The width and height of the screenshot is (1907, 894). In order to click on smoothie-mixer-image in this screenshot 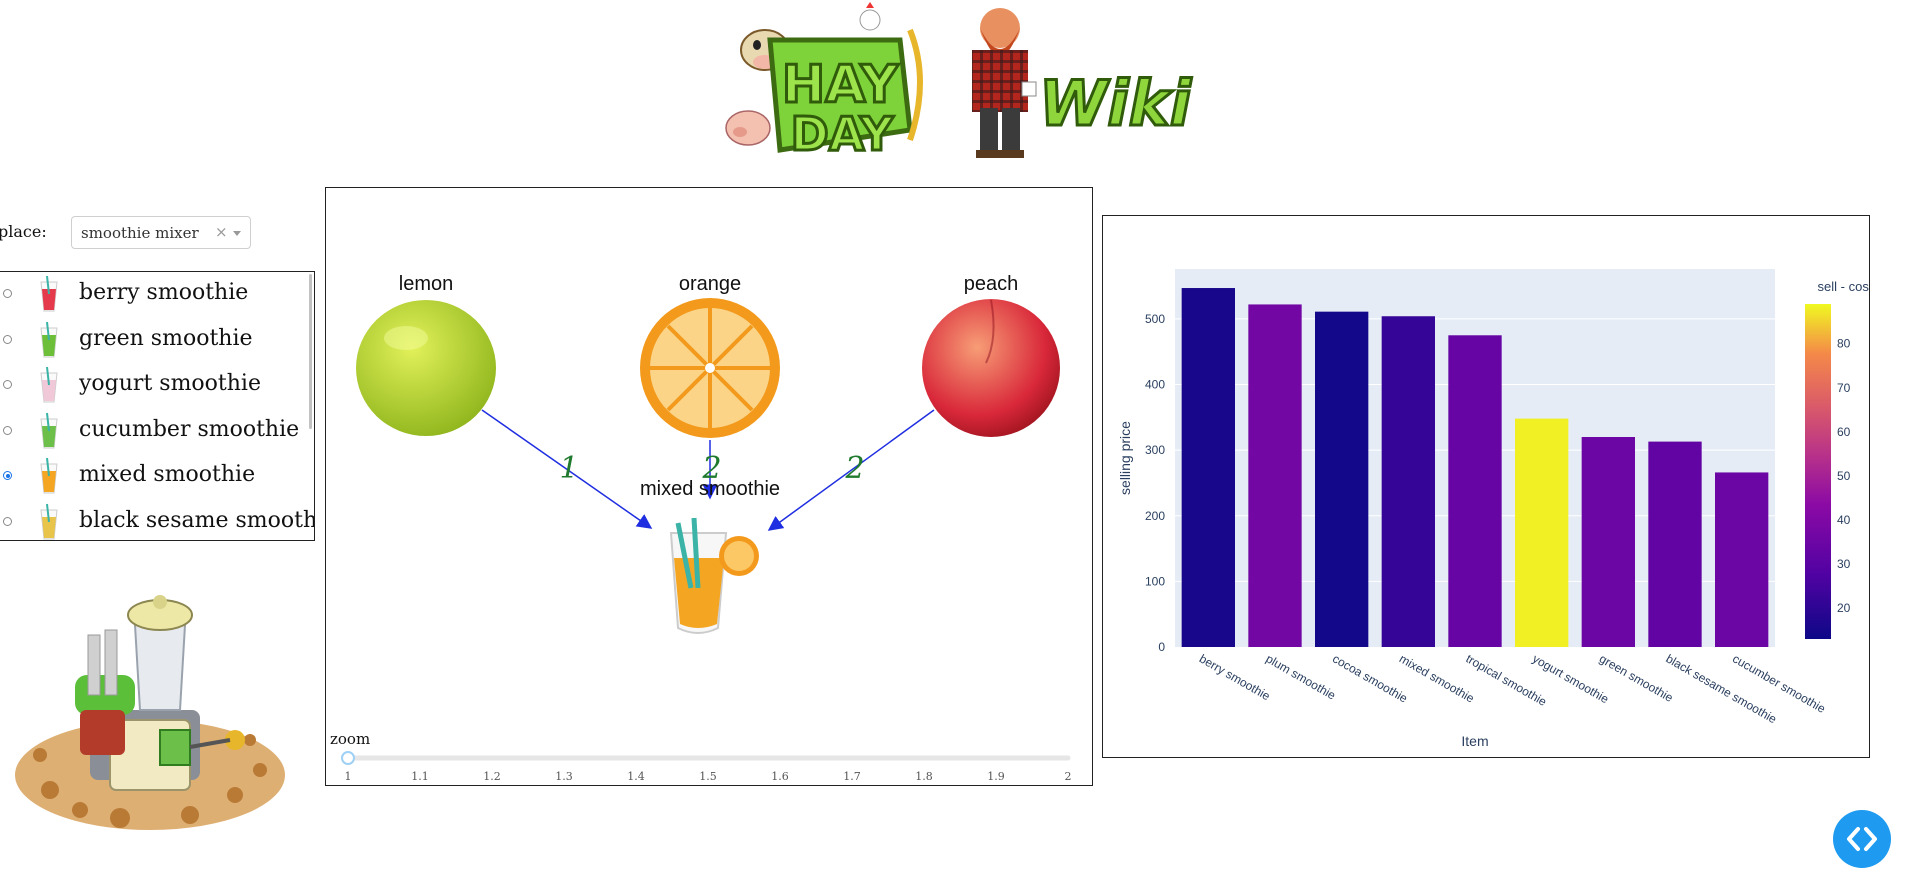, I will do `click(150, 715)`.